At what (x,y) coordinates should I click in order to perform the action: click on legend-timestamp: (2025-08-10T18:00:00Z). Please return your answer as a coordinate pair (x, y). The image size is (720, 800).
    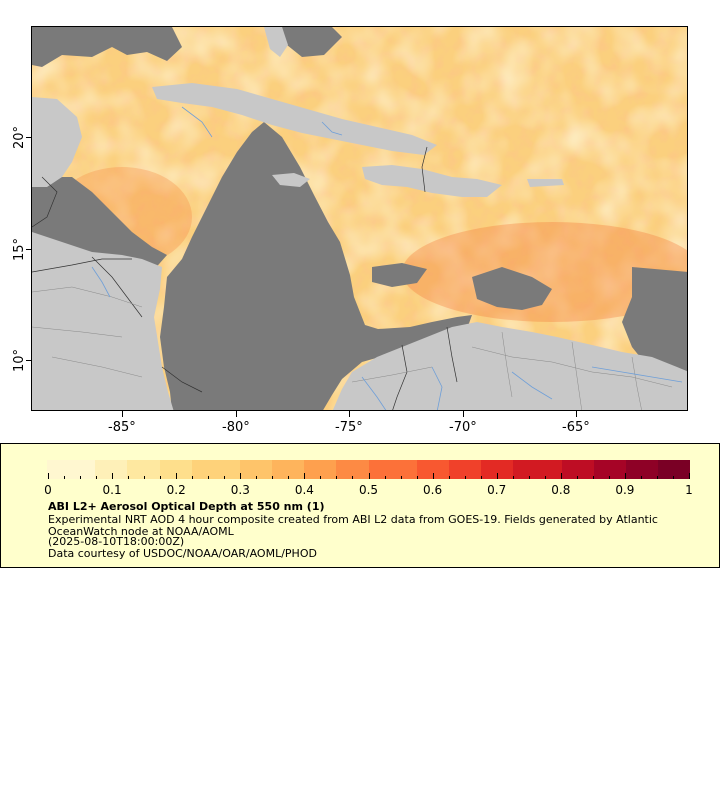
    Looking at the image, I should click on (116, 541).